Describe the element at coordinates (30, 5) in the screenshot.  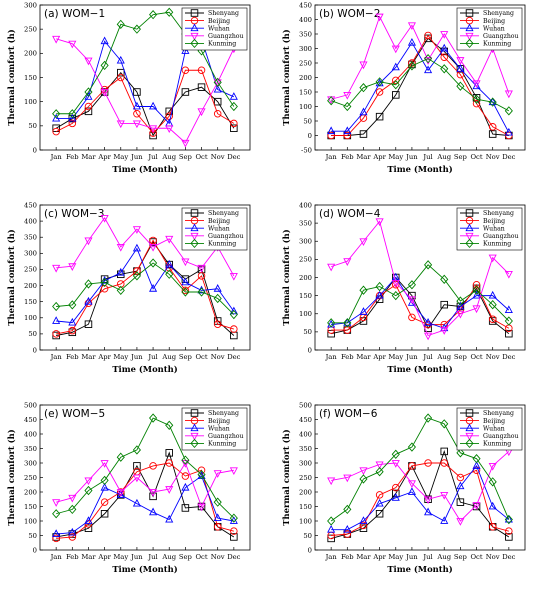
I see `y-tick-label: 300` at that location.